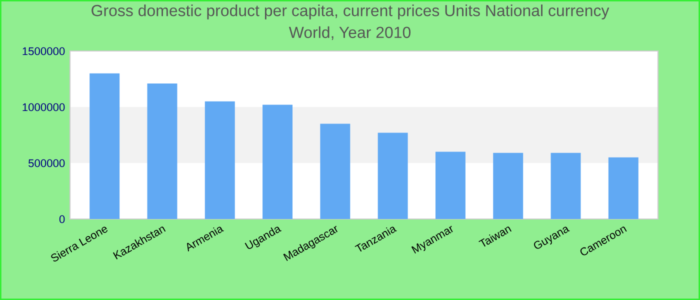 The width and height of the screenshot is (700, 300). Describe the element at coordinates (43, 107) in the screenshot. I see `y-tick-label: 1000000` at that location.